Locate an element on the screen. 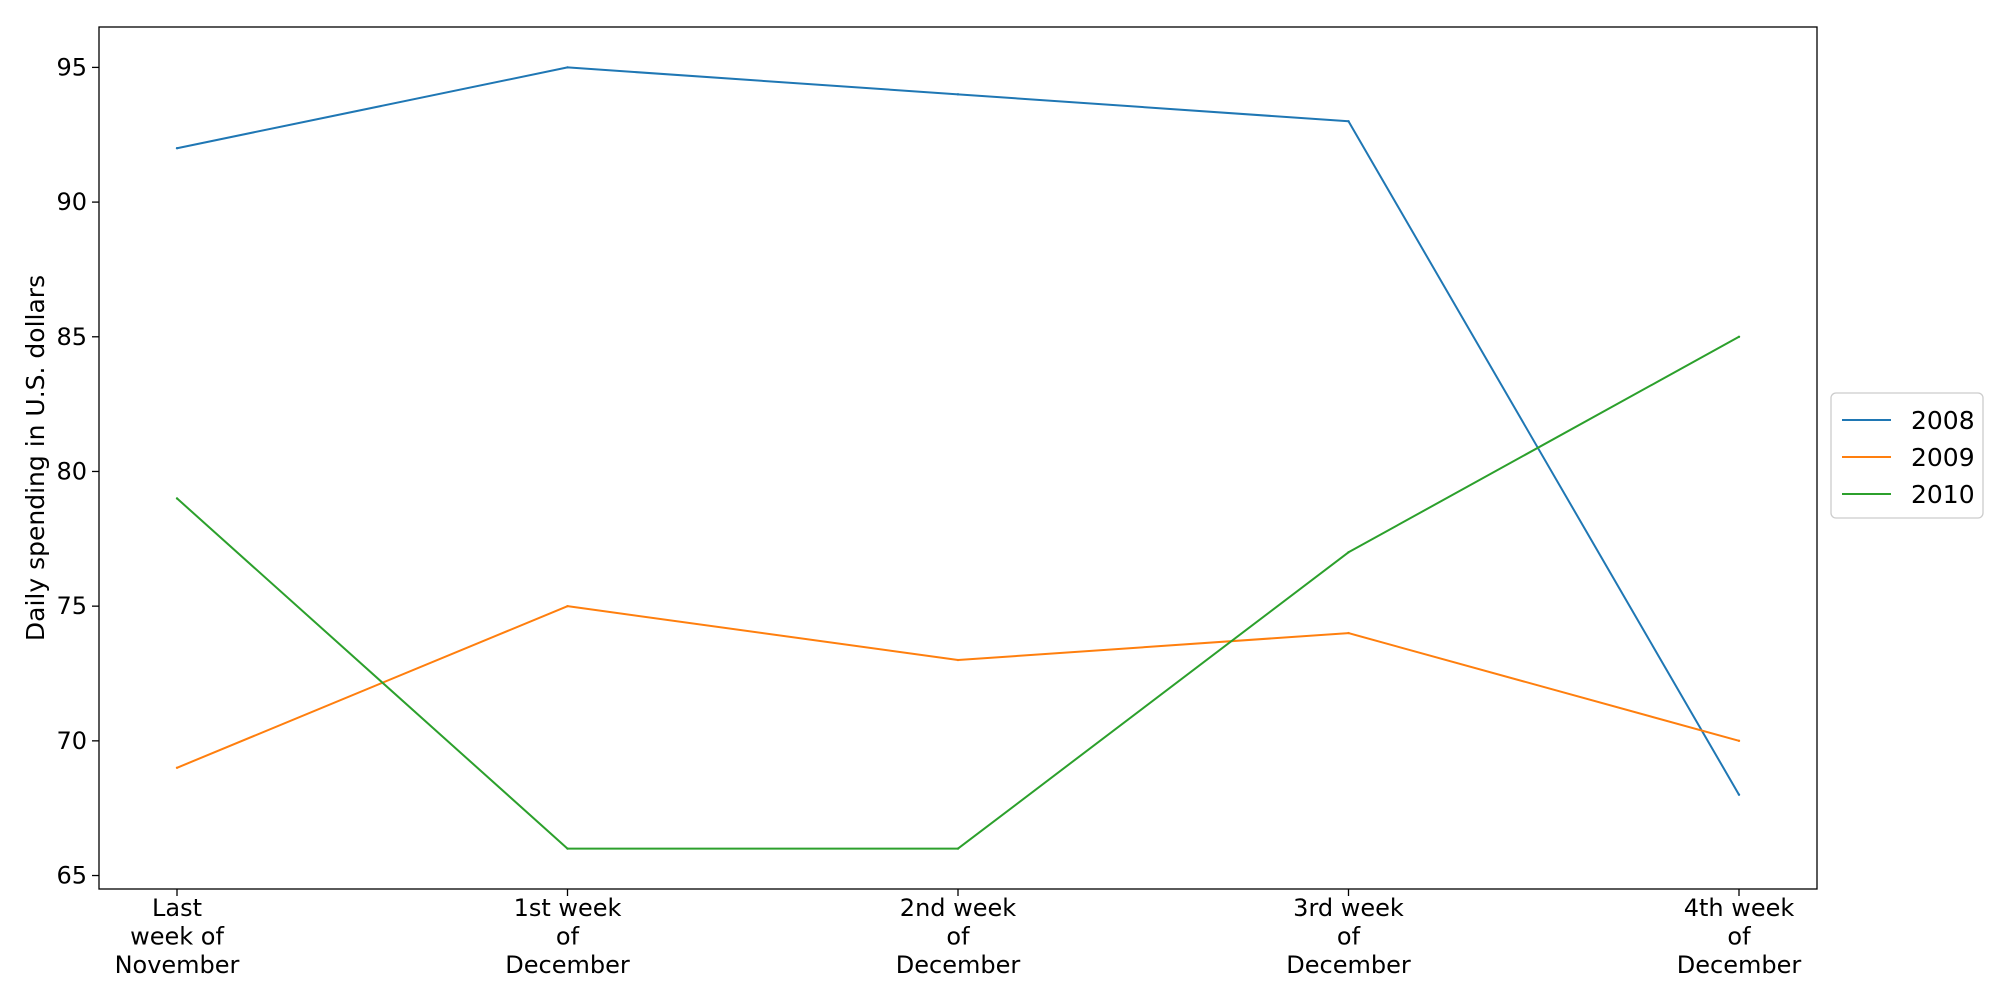 This screenshot has height=1005, width=2000. x-tick-label: 2nd week of December is located at coordinates (958, 936).